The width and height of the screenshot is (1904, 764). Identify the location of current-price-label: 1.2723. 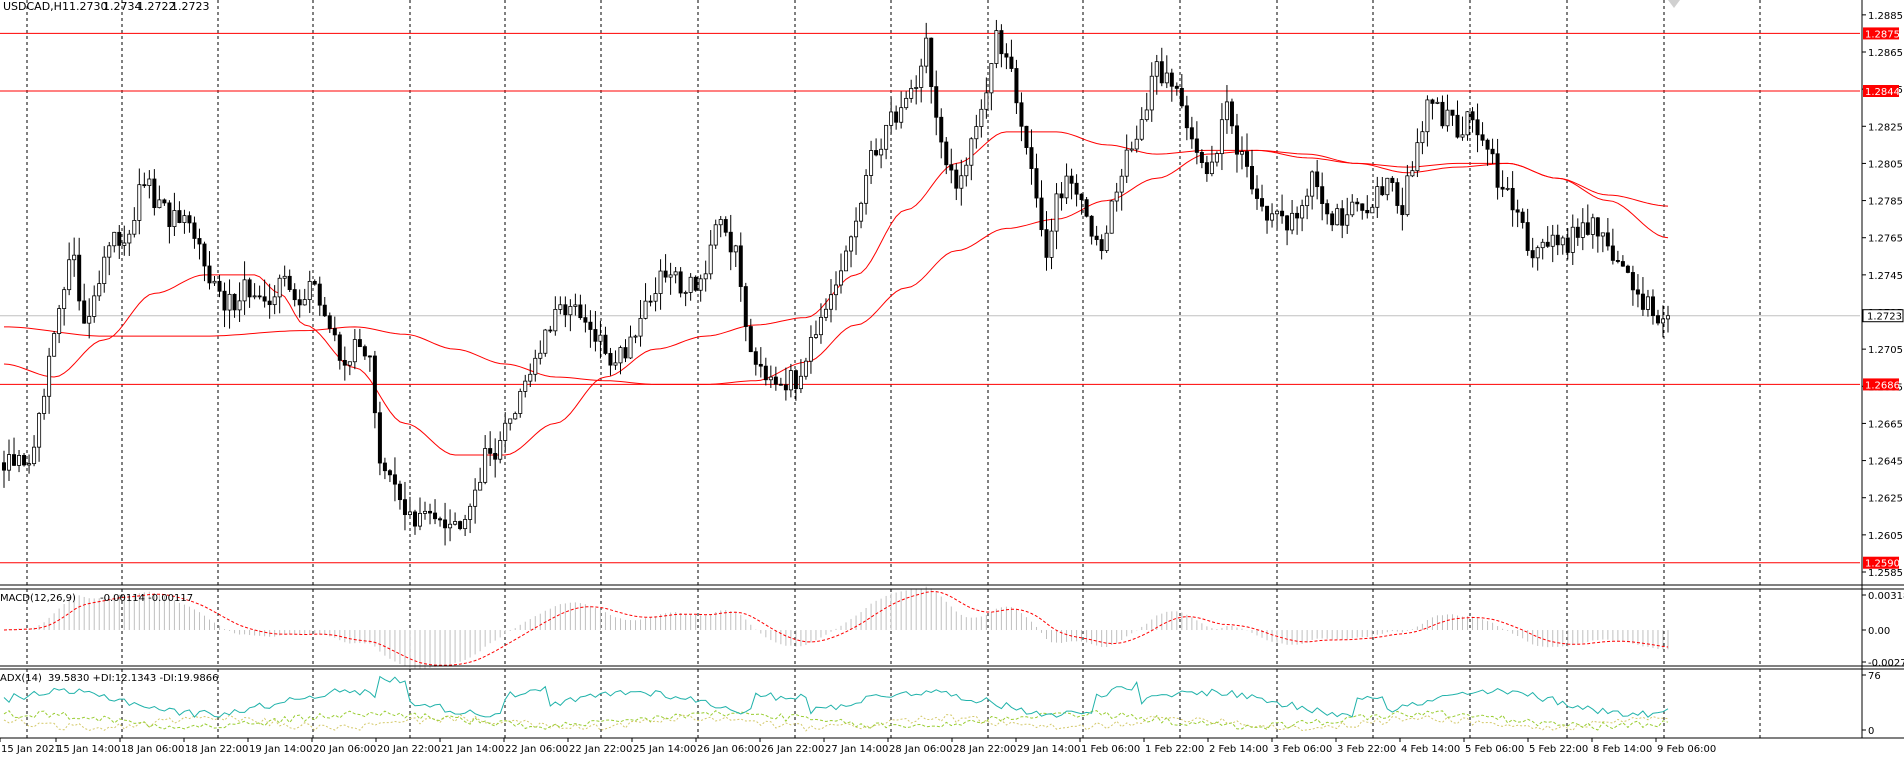
(1884, 317).